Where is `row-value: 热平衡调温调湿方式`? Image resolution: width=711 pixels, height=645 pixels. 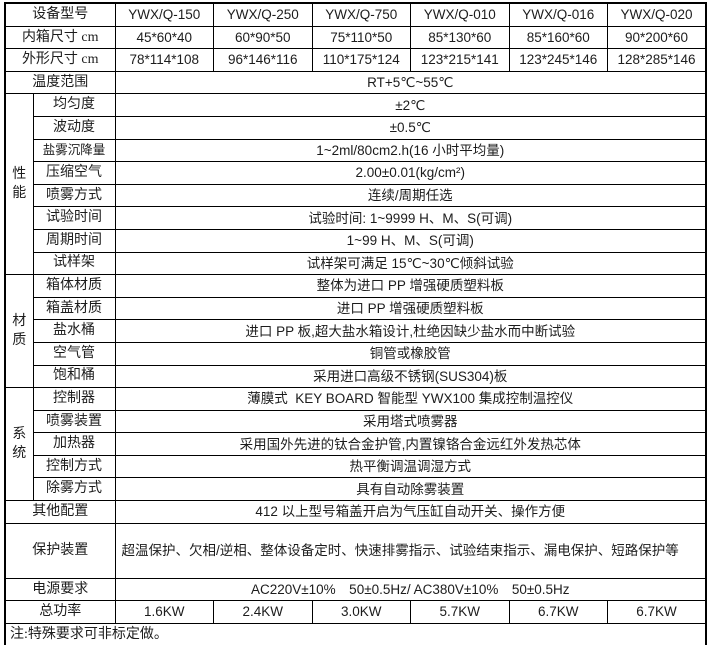 row-value: 热平衡调温调湿方式 is located at coordinates (410, 466).